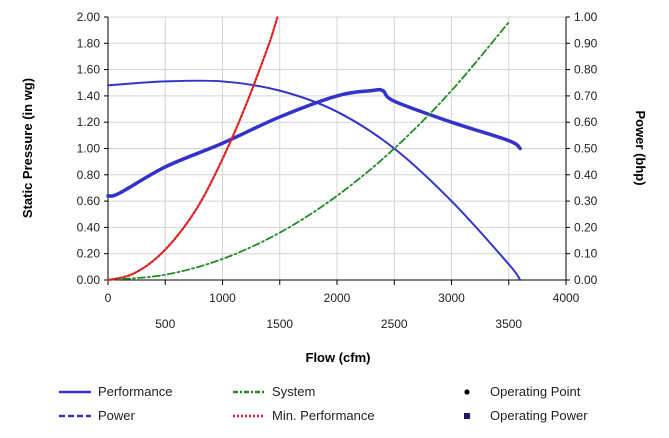 This screenshot has width=669, height=438. Describe the element at coordinates (586, 17) in the screenshot. I see `y-tick-label-right: 1.00` at that location.